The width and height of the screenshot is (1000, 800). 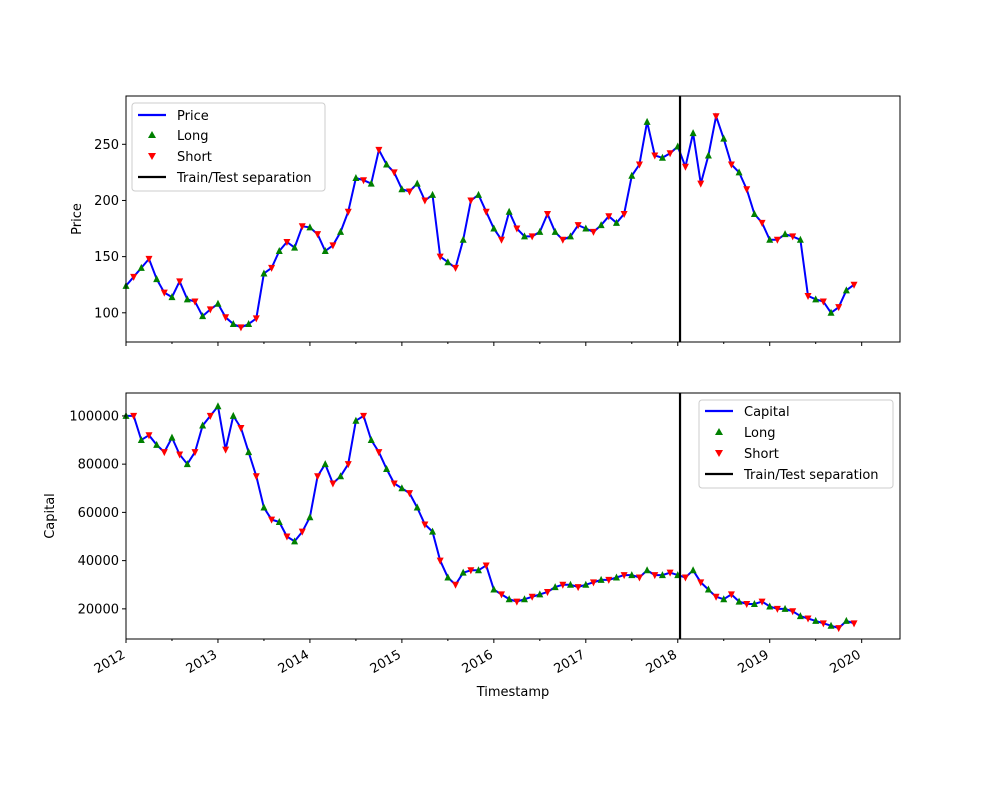 What do you see at coordinates (570, 662) in the screenshot?
I see `x-tick-label: 2017` at bounding box center [570, 662].